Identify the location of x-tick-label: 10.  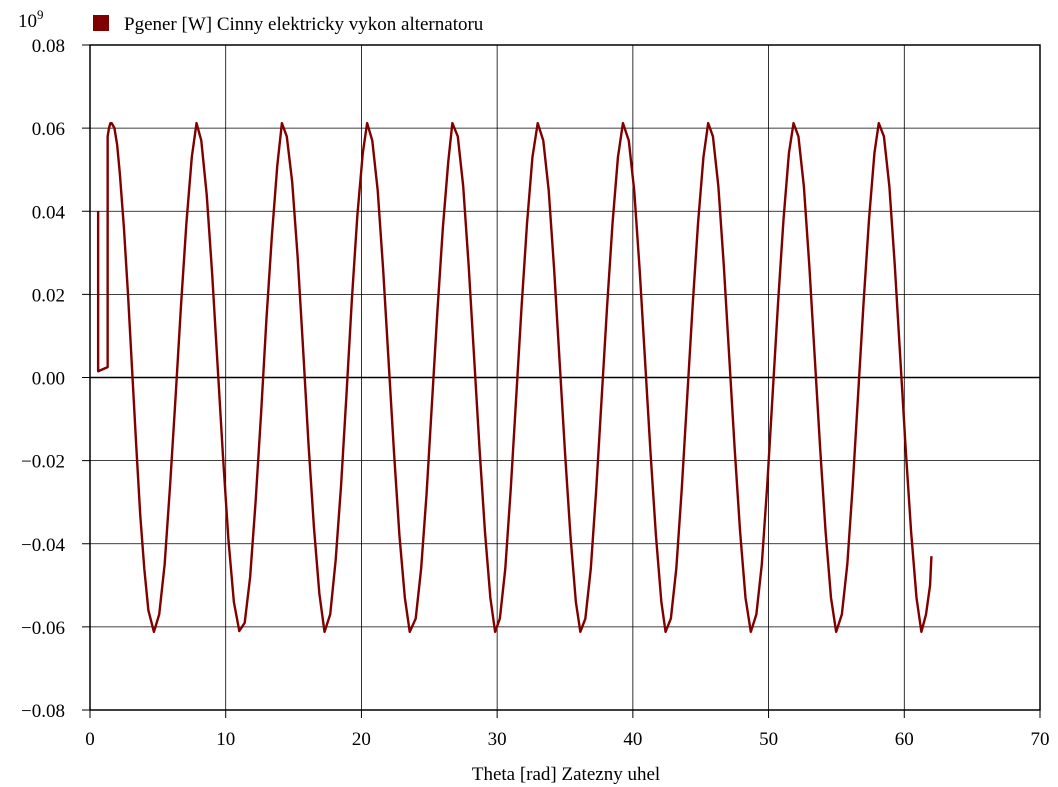
(225, 739).